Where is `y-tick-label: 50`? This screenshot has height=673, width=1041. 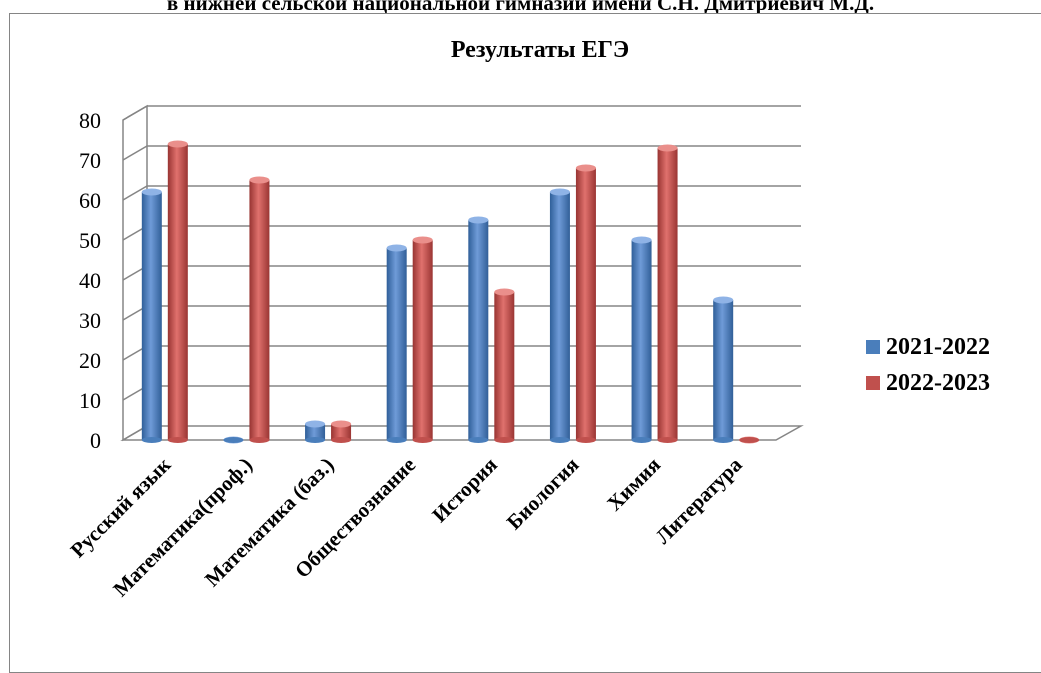
y-tick-label: 50 is located at coordinates (90, 240).